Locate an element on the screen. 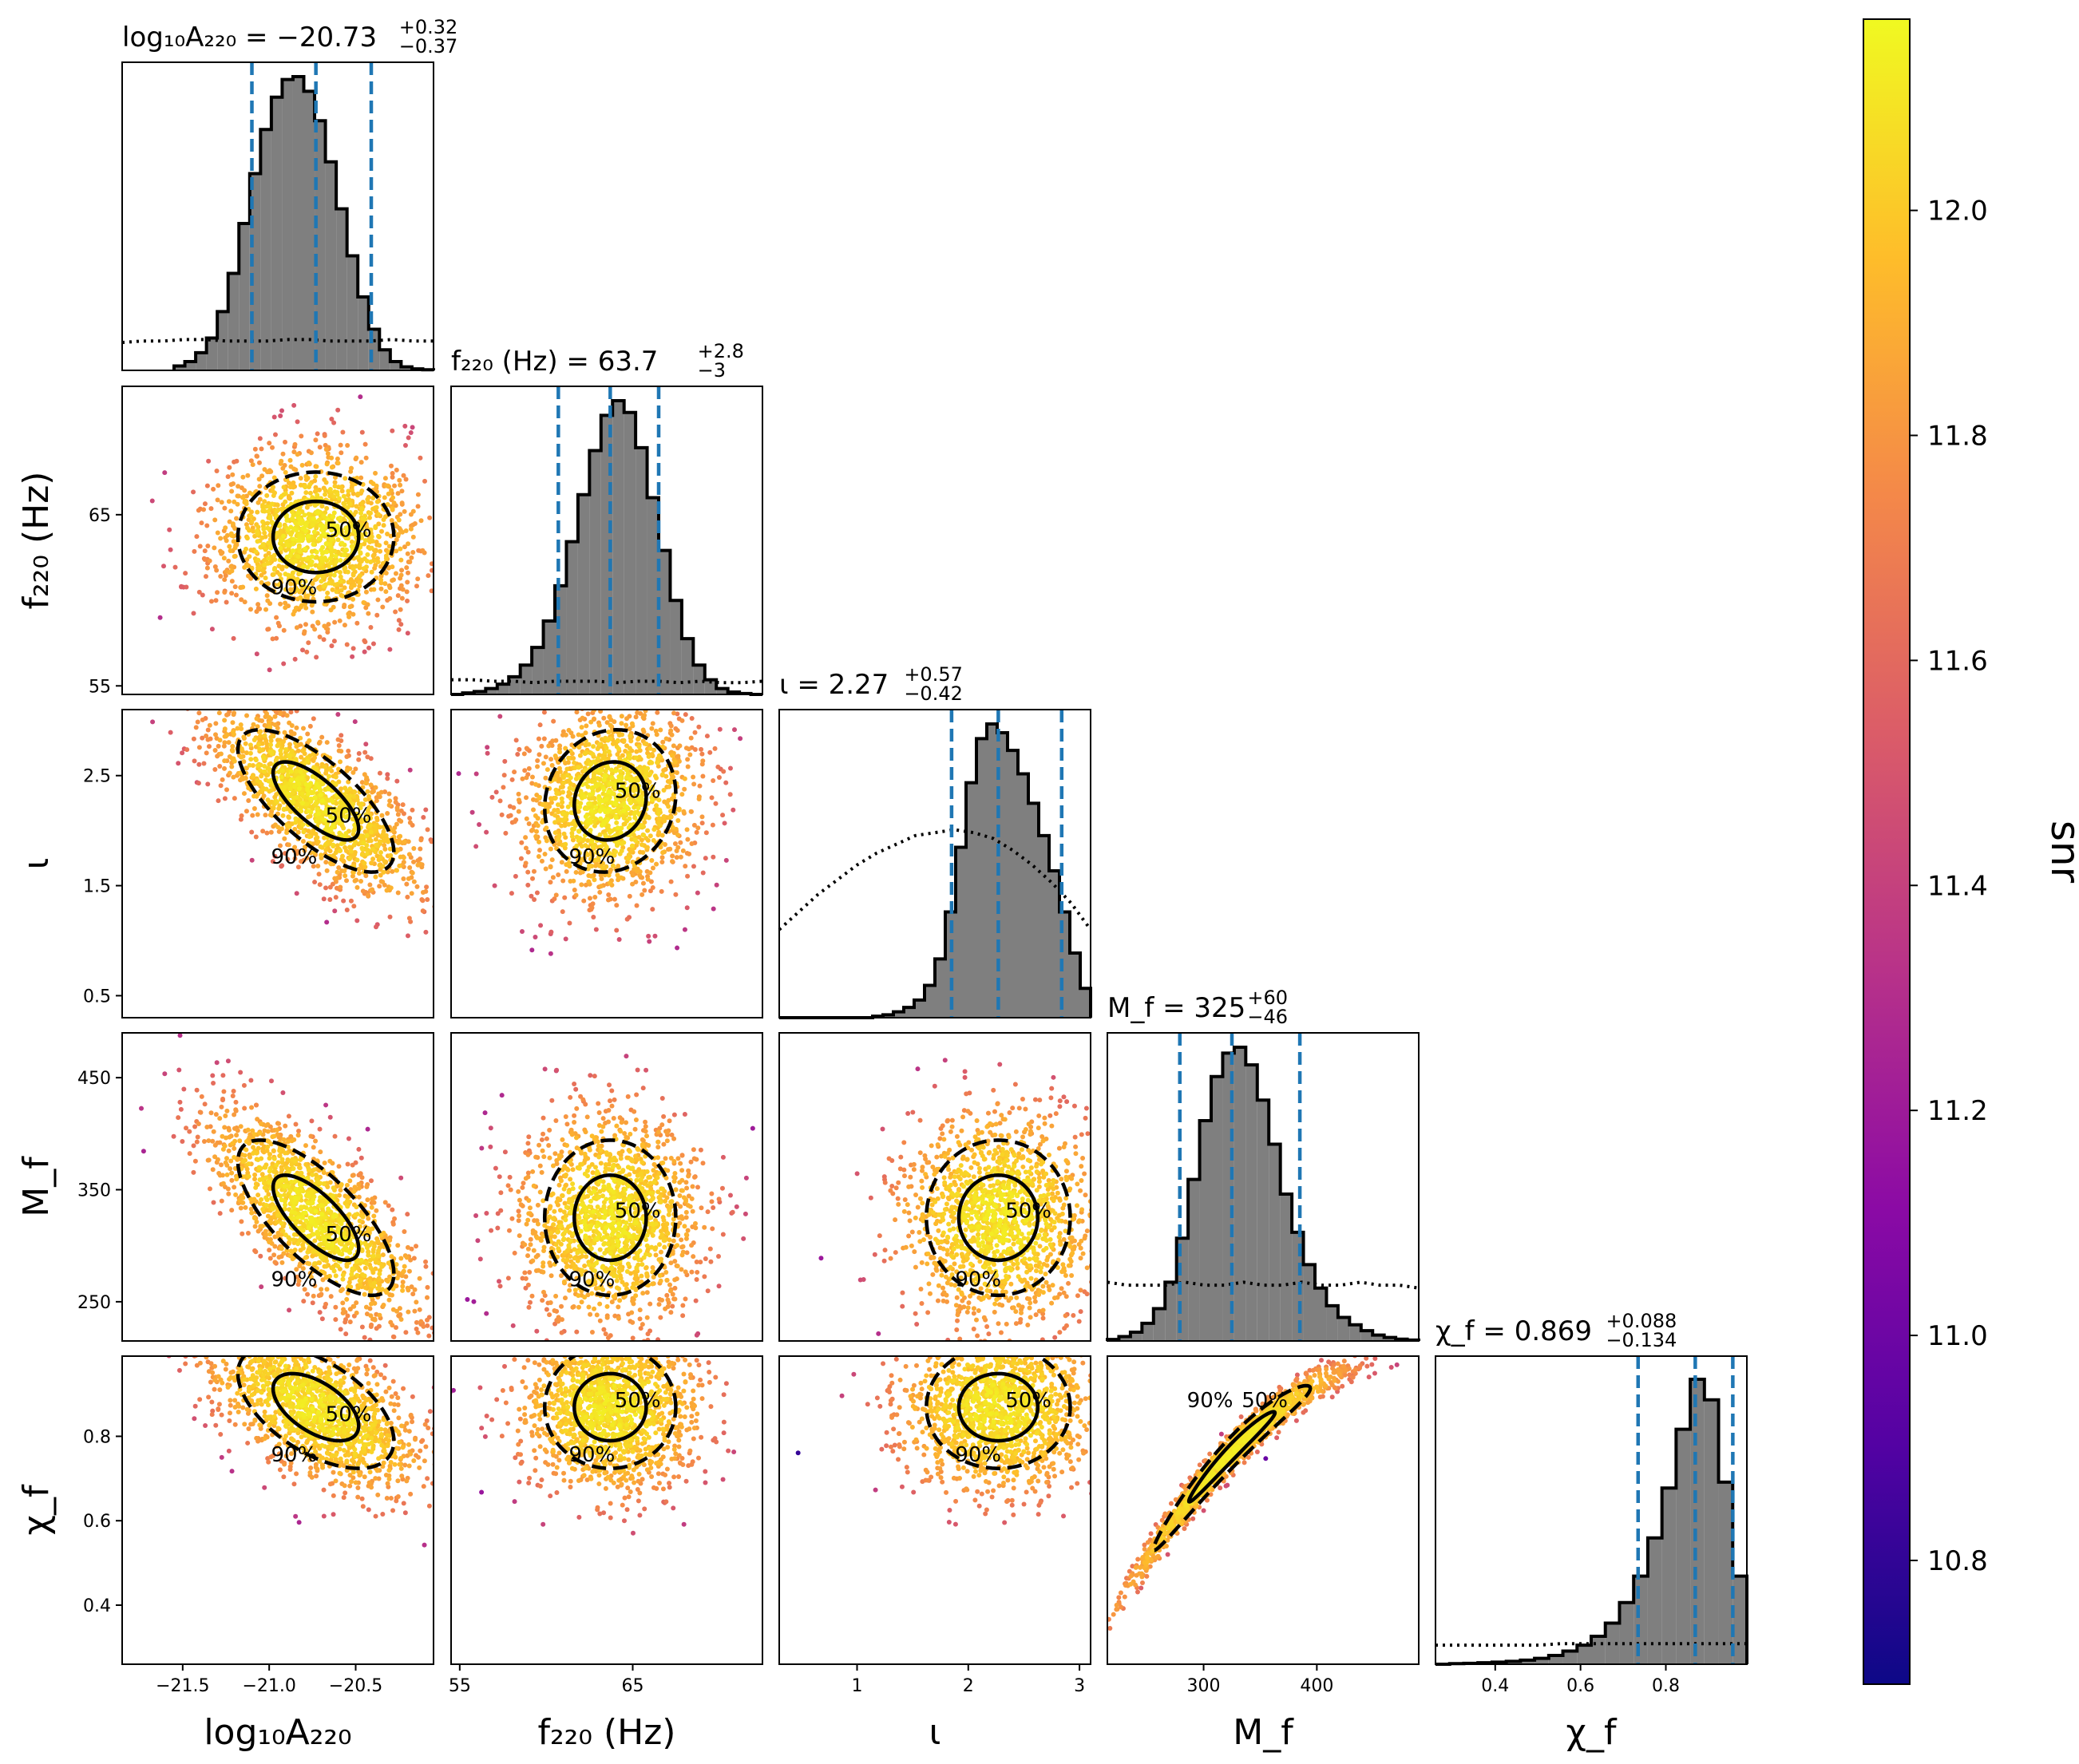 Image resolution: width=2079 pixels, height=1764 pixels. scatter-points is located at coordinates (292, 810).